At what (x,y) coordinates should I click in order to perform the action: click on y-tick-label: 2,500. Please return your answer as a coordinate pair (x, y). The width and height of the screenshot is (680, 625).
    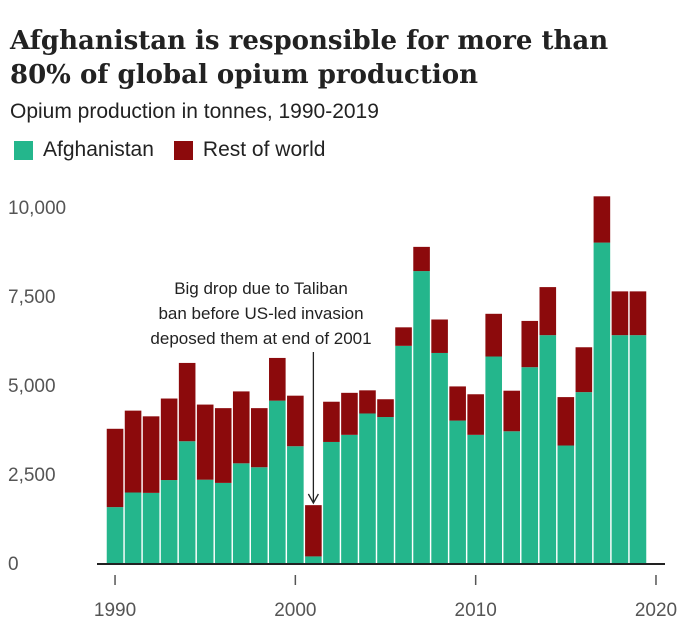
    Looking at the image, I should click on (32, 475).